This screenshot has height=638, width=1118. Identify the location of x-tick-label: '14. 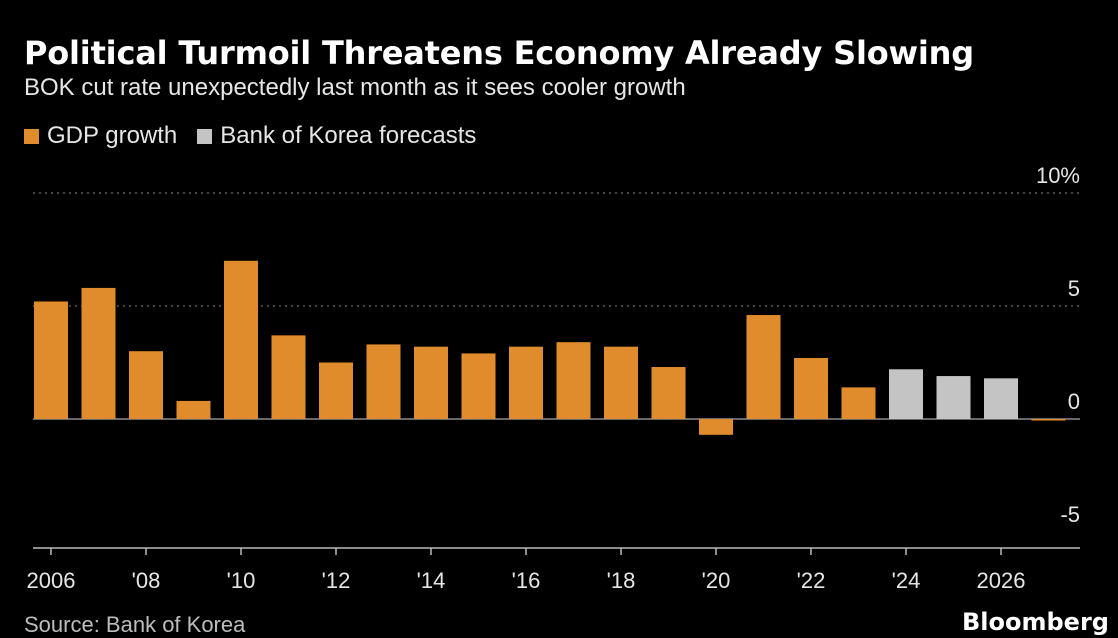
(431, 580).